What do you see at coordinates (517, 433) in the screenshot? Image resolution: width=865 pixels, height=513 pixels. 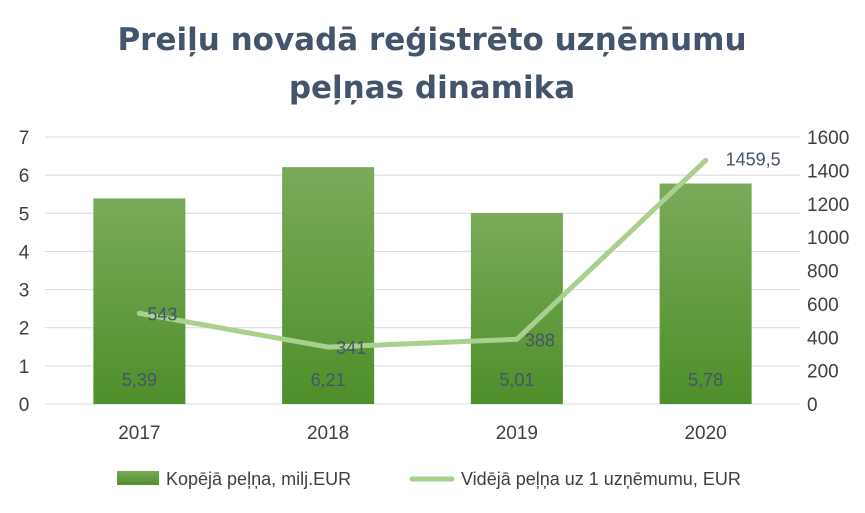 I see `x-tick-label: 2019` at bounding box center [517, 433].